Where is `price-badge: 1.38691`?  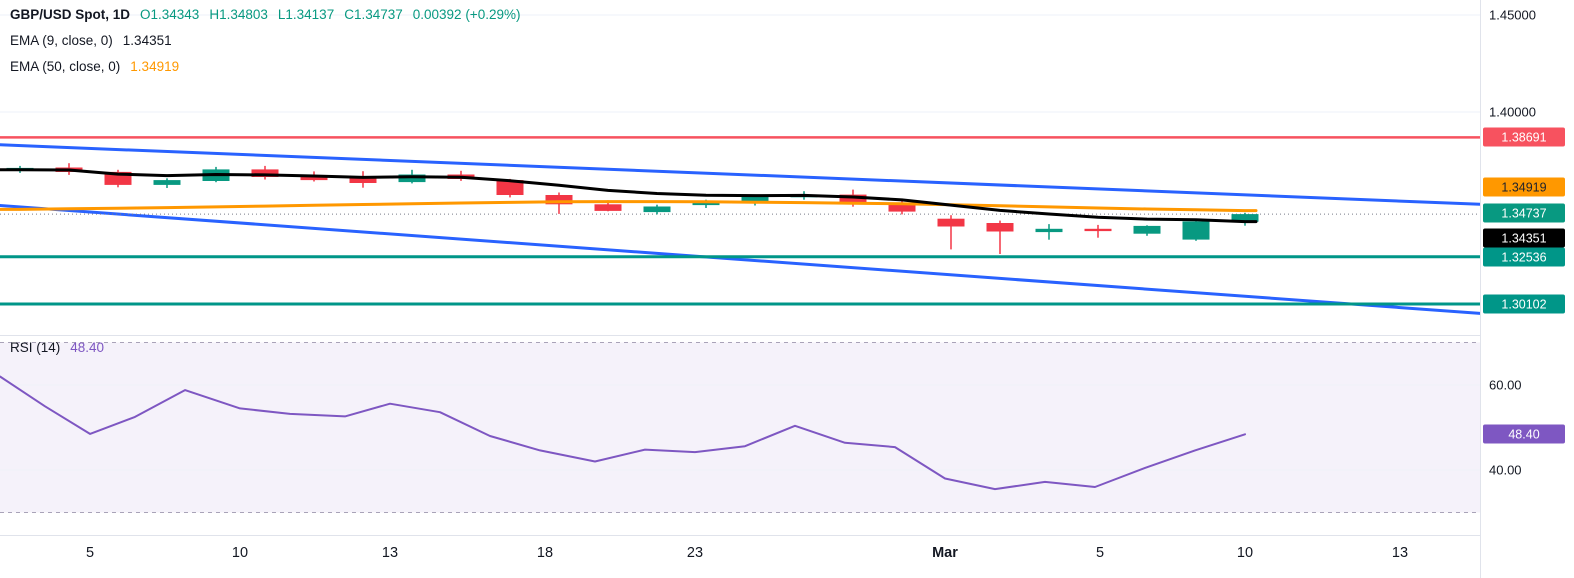
price-badge: 1.38691 is located at coordinates (1524, 137).